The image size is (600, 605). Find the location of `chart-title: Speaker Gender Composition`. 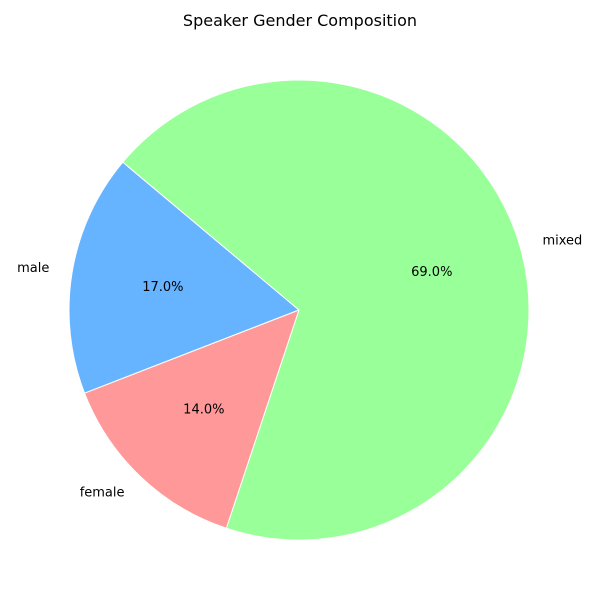

chart-title: Speaker Gender Composition is located at coordinates (300, 20).